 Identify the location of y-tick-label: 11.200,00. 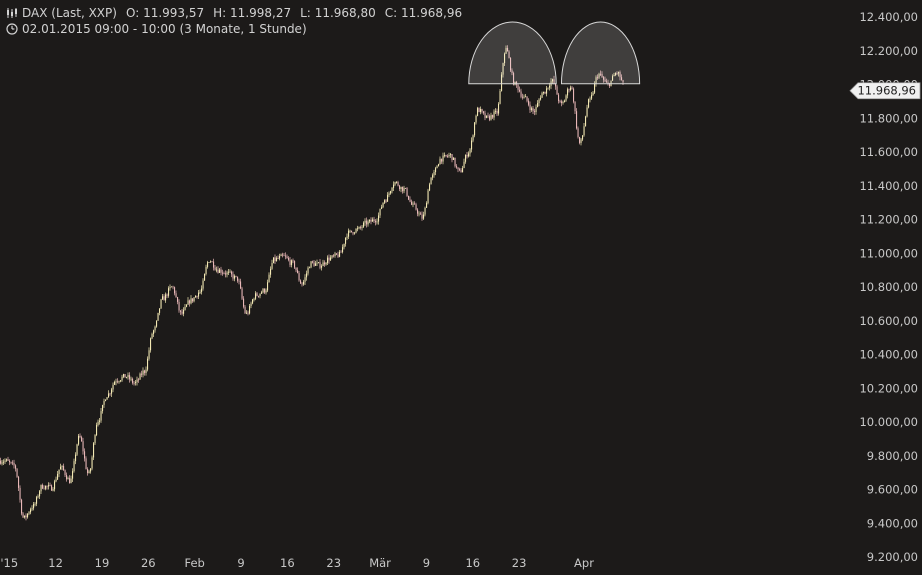
(888, 220).